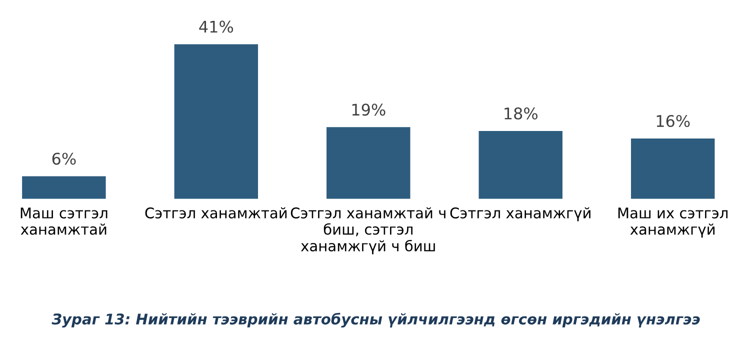  What do you see at coordinates (673, 223) in the screenshot?
I see `x-tick-label: Маш их сэтгэл ханамжгүй` at bounding box center [673, 223].